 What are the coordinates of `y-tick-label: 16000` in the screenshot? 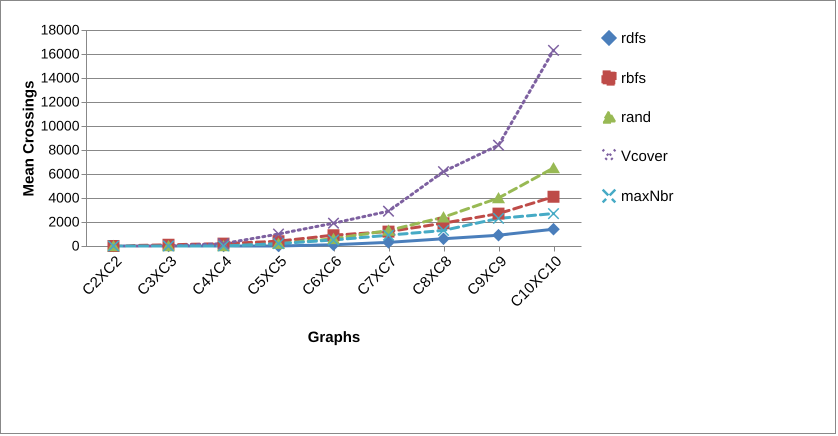 It's located at (60, 54).